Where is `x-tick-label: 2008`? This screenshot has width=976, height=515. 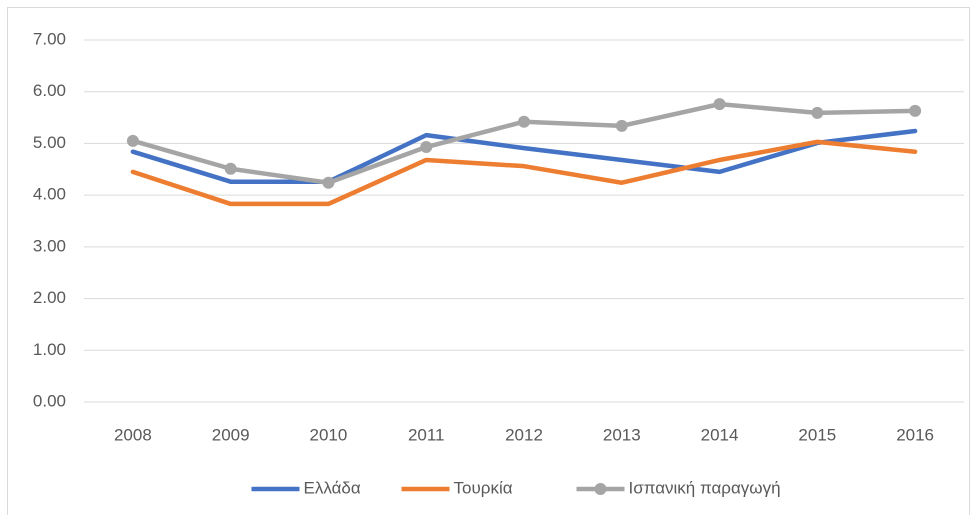 x-tick-label: 2008 is located at coordinates (133, 434).